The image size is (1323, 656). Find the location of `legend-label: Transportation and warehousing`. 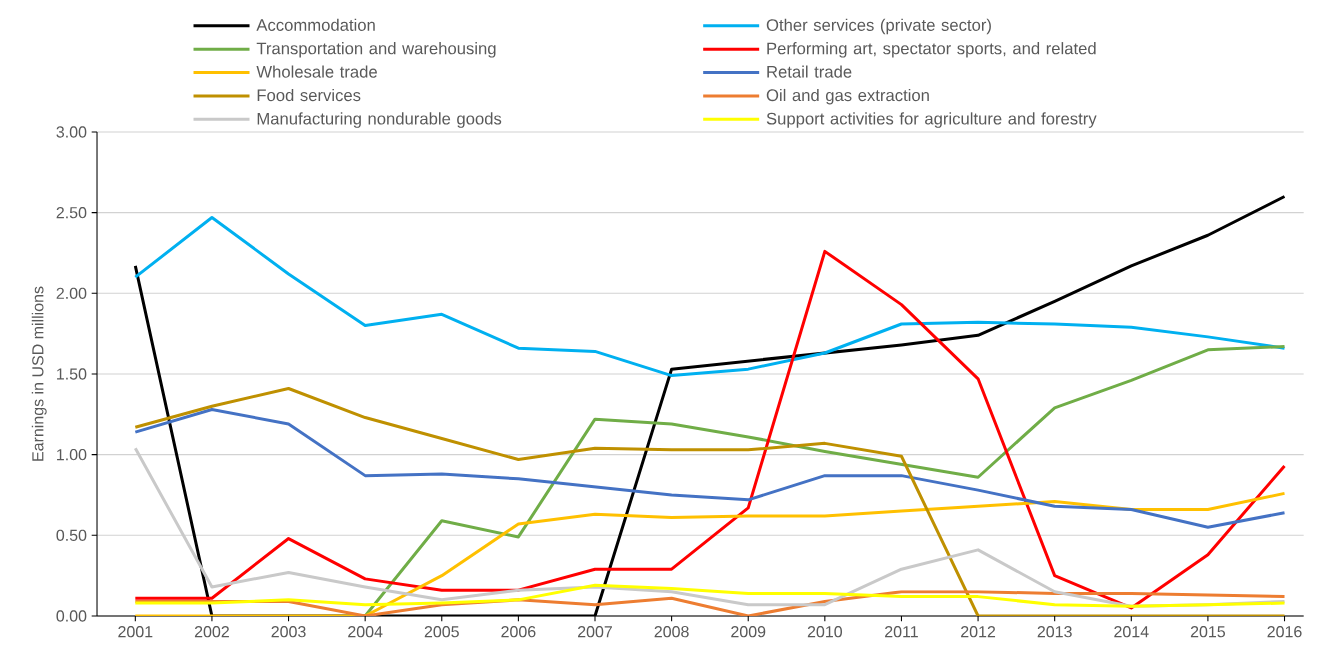

legend-label: Transportation and warehousing is located at coordinates (376, 50).